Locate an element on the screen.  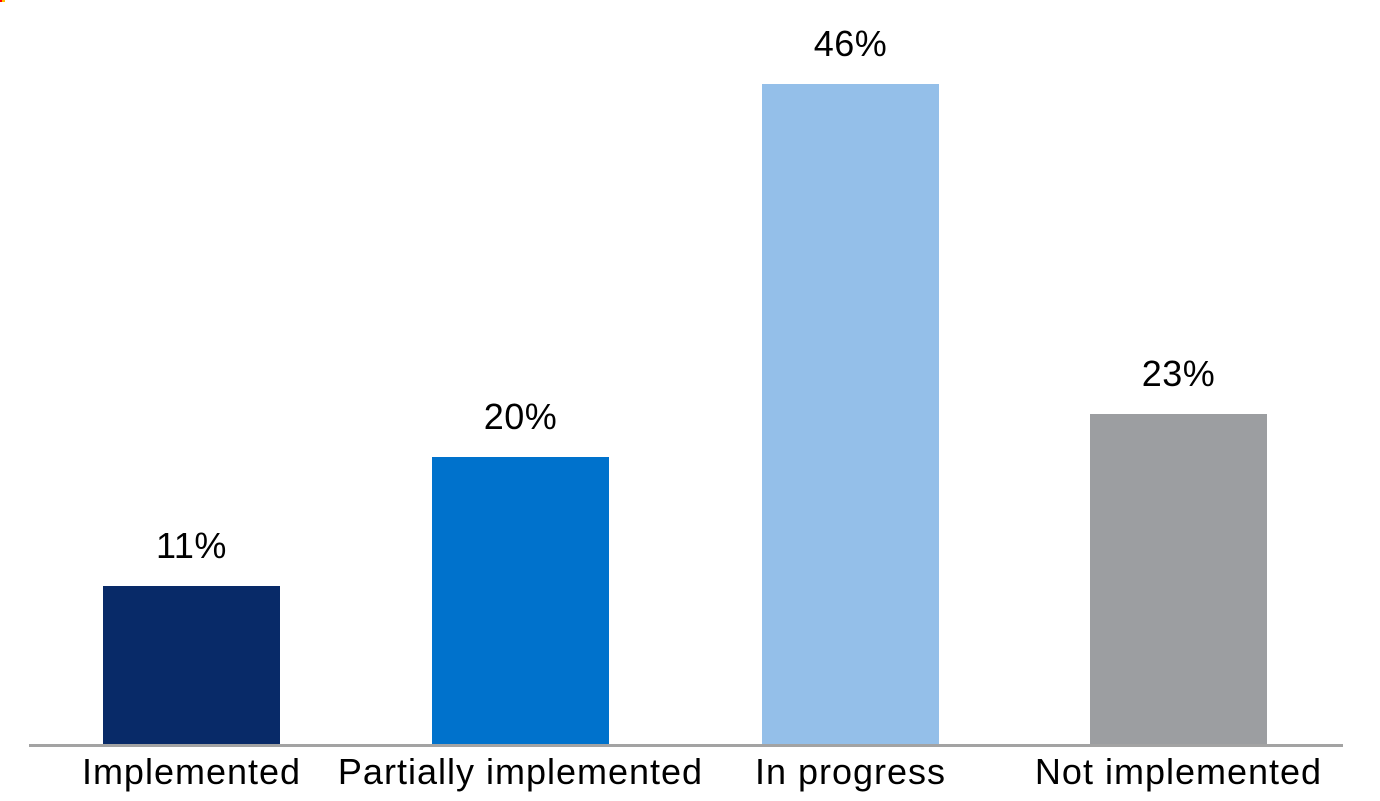
x-axis-label-in-progress: In progress is located at coordinates (850, 771).